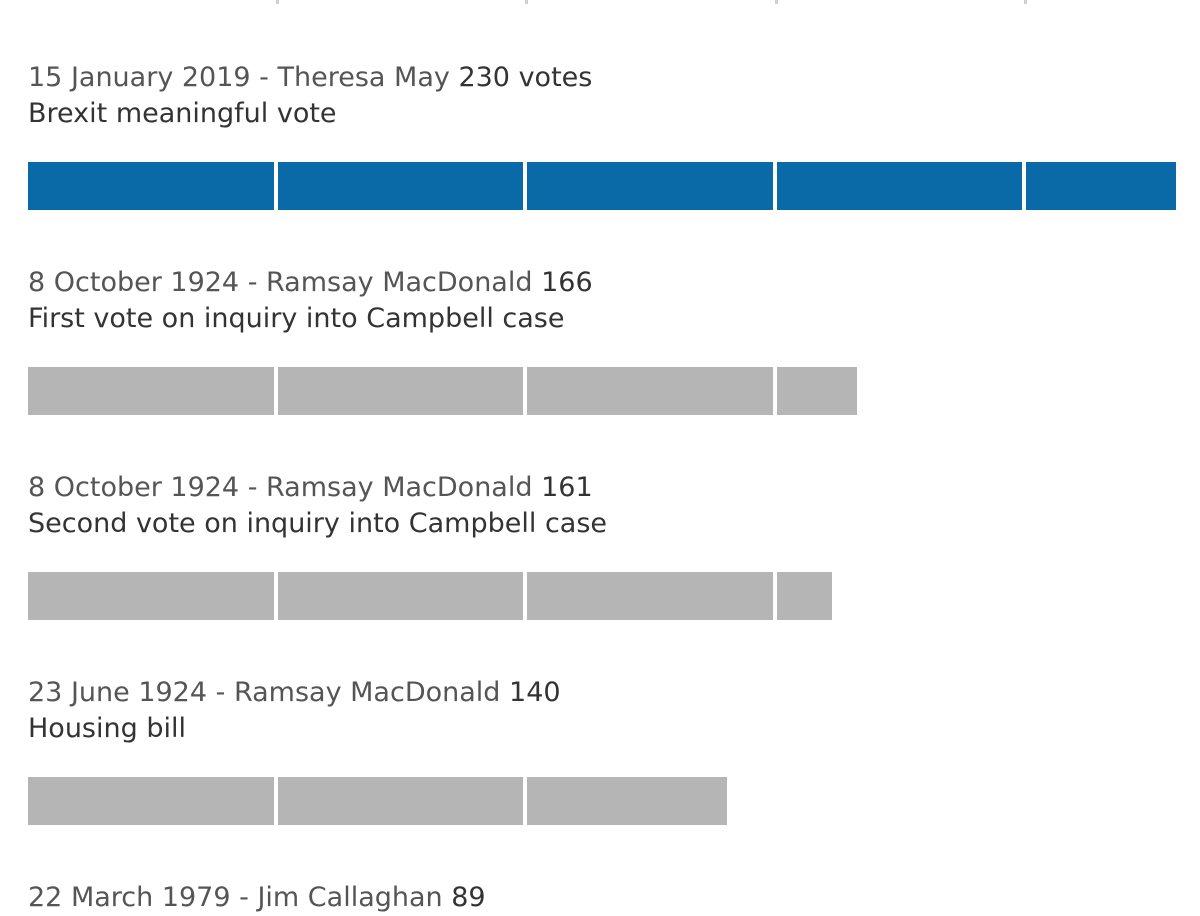  Describe the element at coordinates (182, 113) in the screenshot. I see `entry-description: Brexit meaningful vote` at that location.